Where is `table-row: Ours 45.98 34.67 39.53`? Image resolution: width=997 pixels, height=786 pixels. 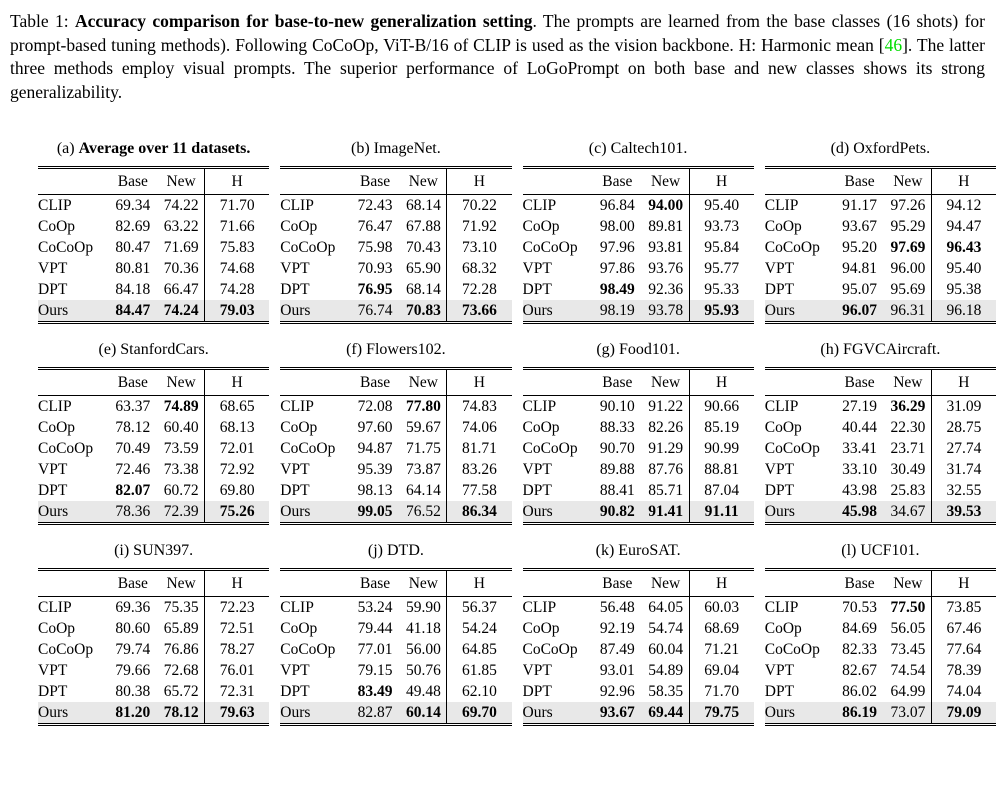
table-row: Ours 45.98 34.67 39.53 is located at coordinates (880, 512).